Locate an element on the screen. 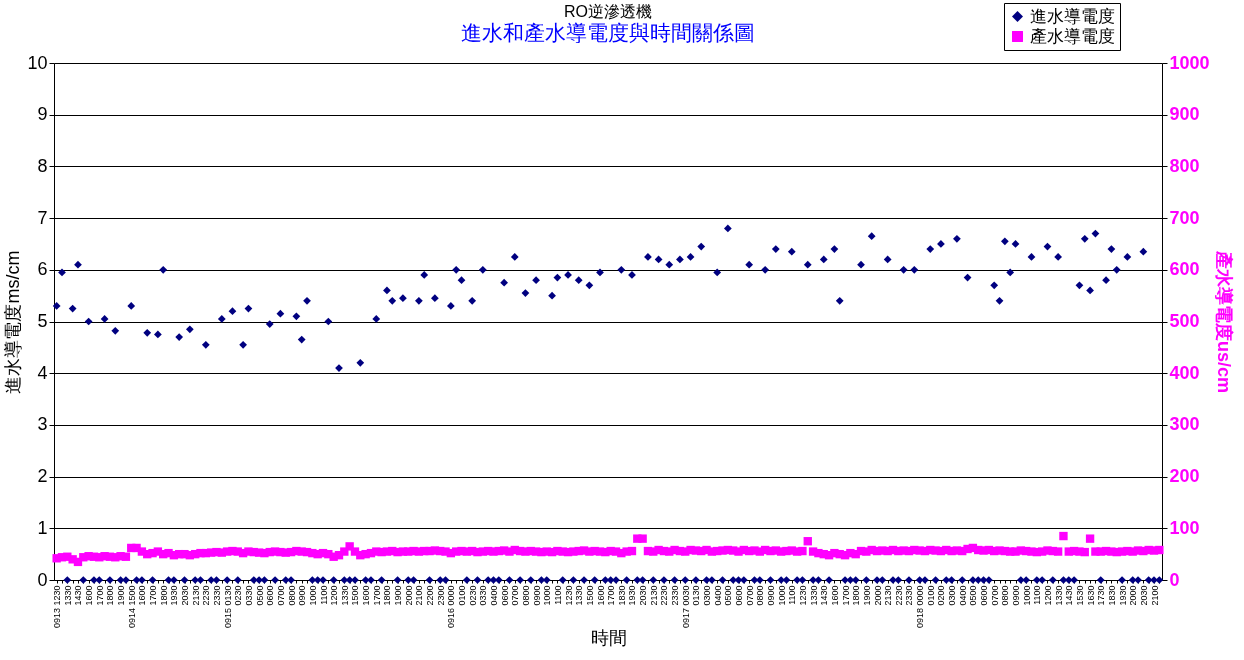 This screenshot has width=1244, height=660. y2-tick-label: 1000 is located at coordinates (1189, 62).